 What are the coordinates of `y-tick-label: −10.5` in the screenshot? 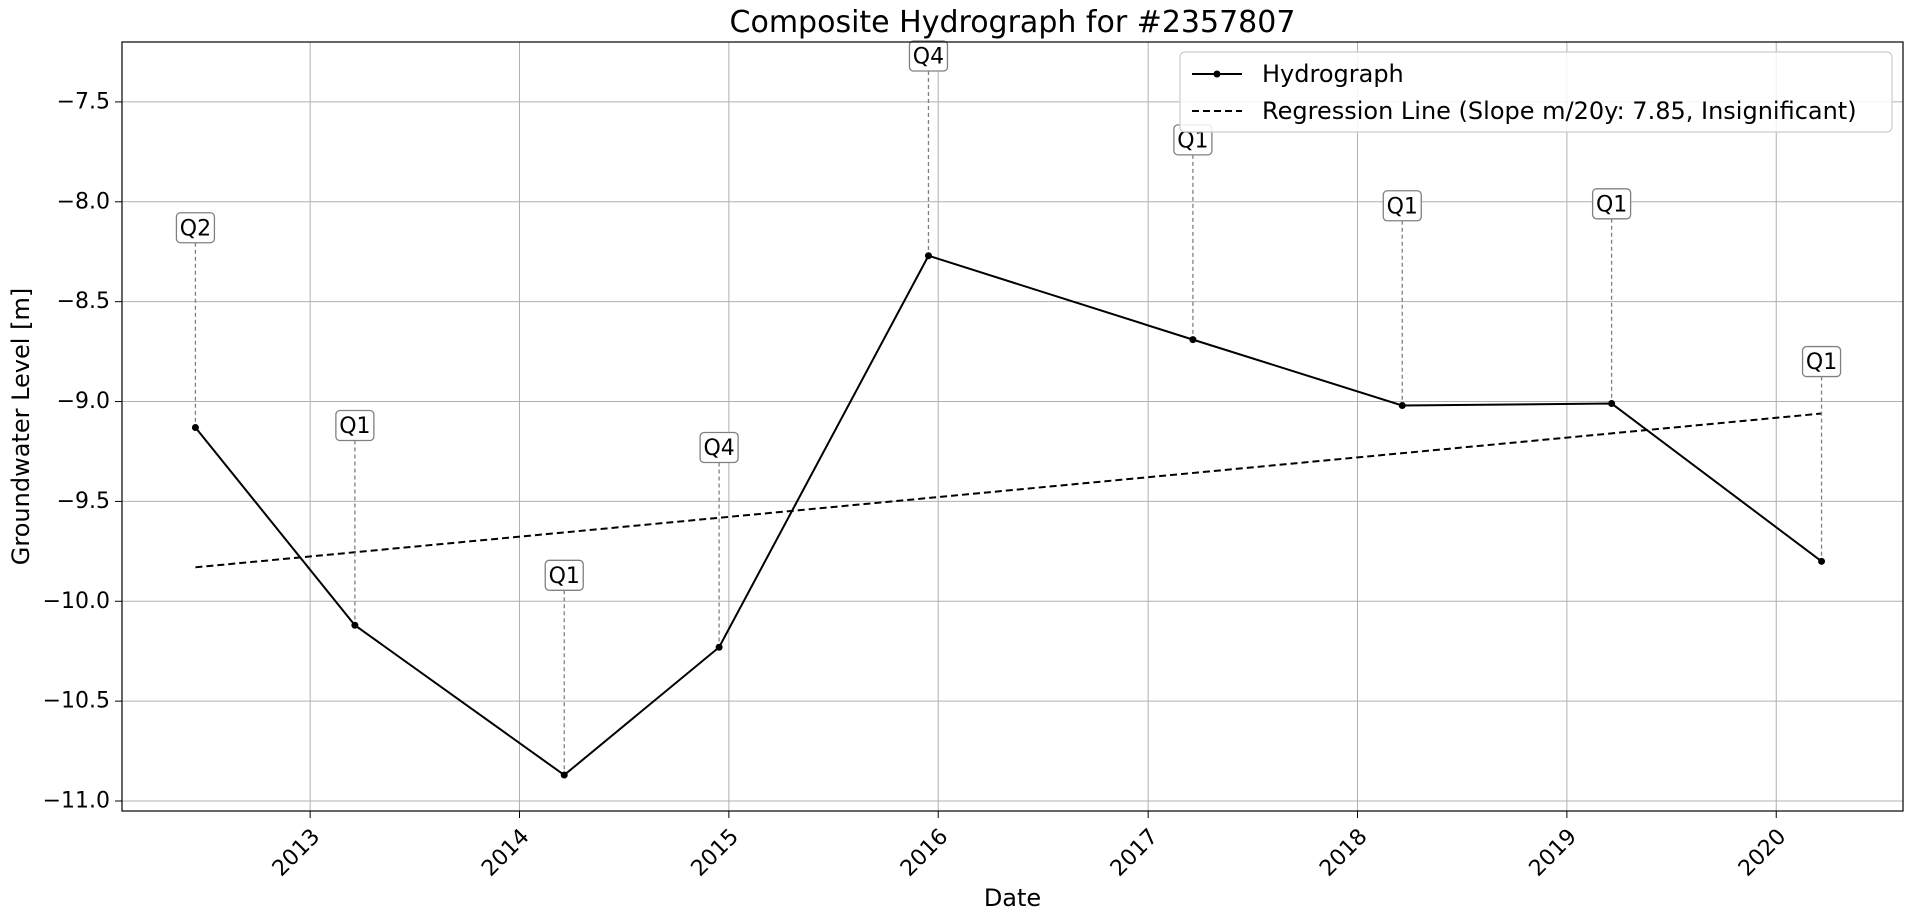 It's located at (76, 701).